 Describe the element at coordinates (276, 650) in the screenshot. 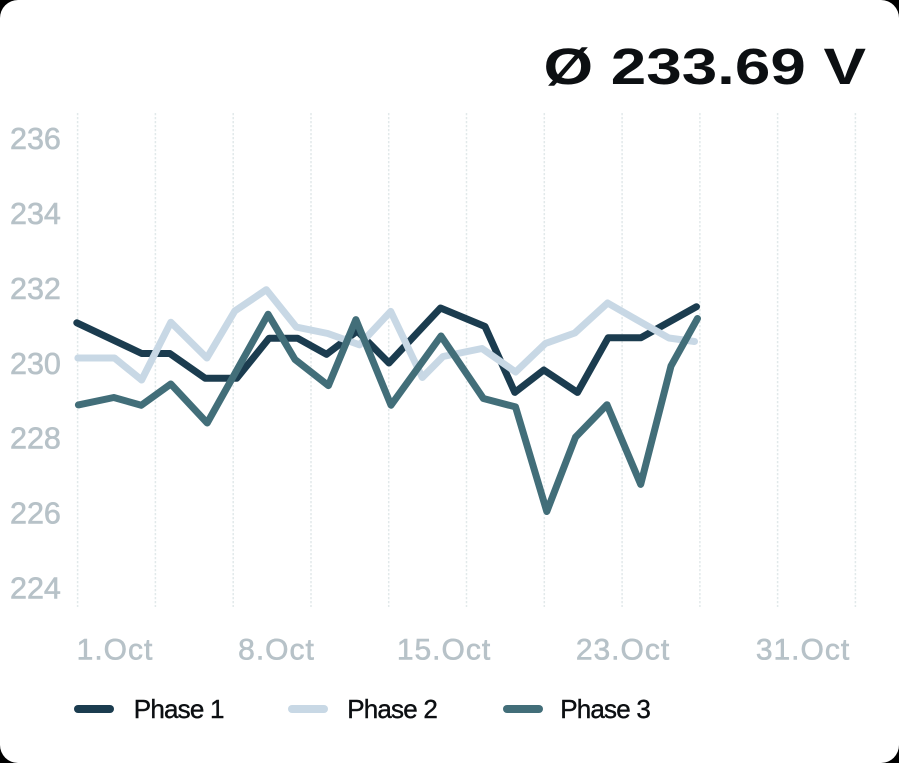

I see `svg-text: 8.Oct` at that location.